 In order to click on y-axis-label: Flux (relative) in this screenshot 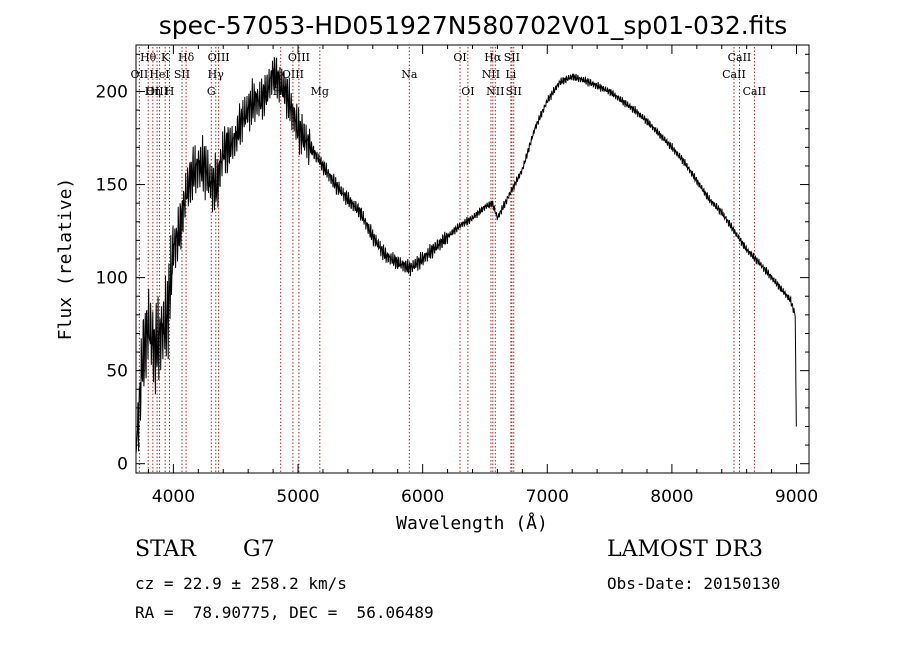, I will do `click(65, 259)`.